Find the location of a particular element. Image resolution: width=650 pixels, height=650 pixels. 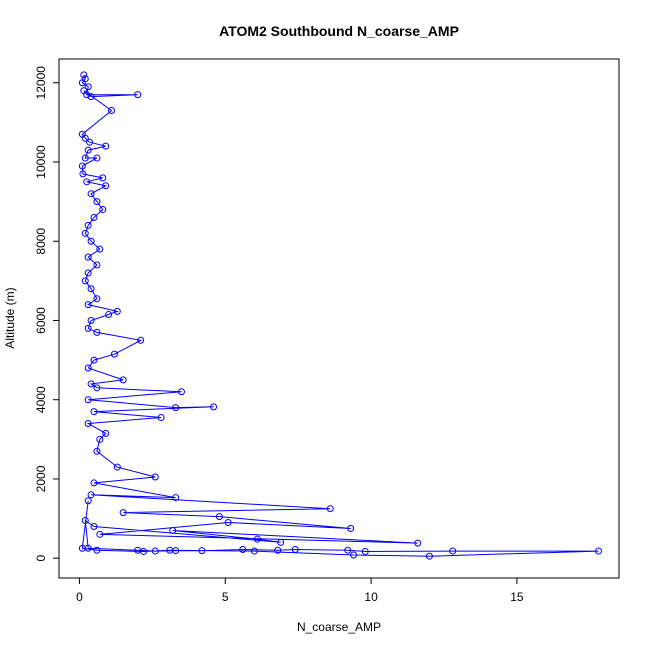

x-tick-label: 10 is located at coordinates (371, 597).